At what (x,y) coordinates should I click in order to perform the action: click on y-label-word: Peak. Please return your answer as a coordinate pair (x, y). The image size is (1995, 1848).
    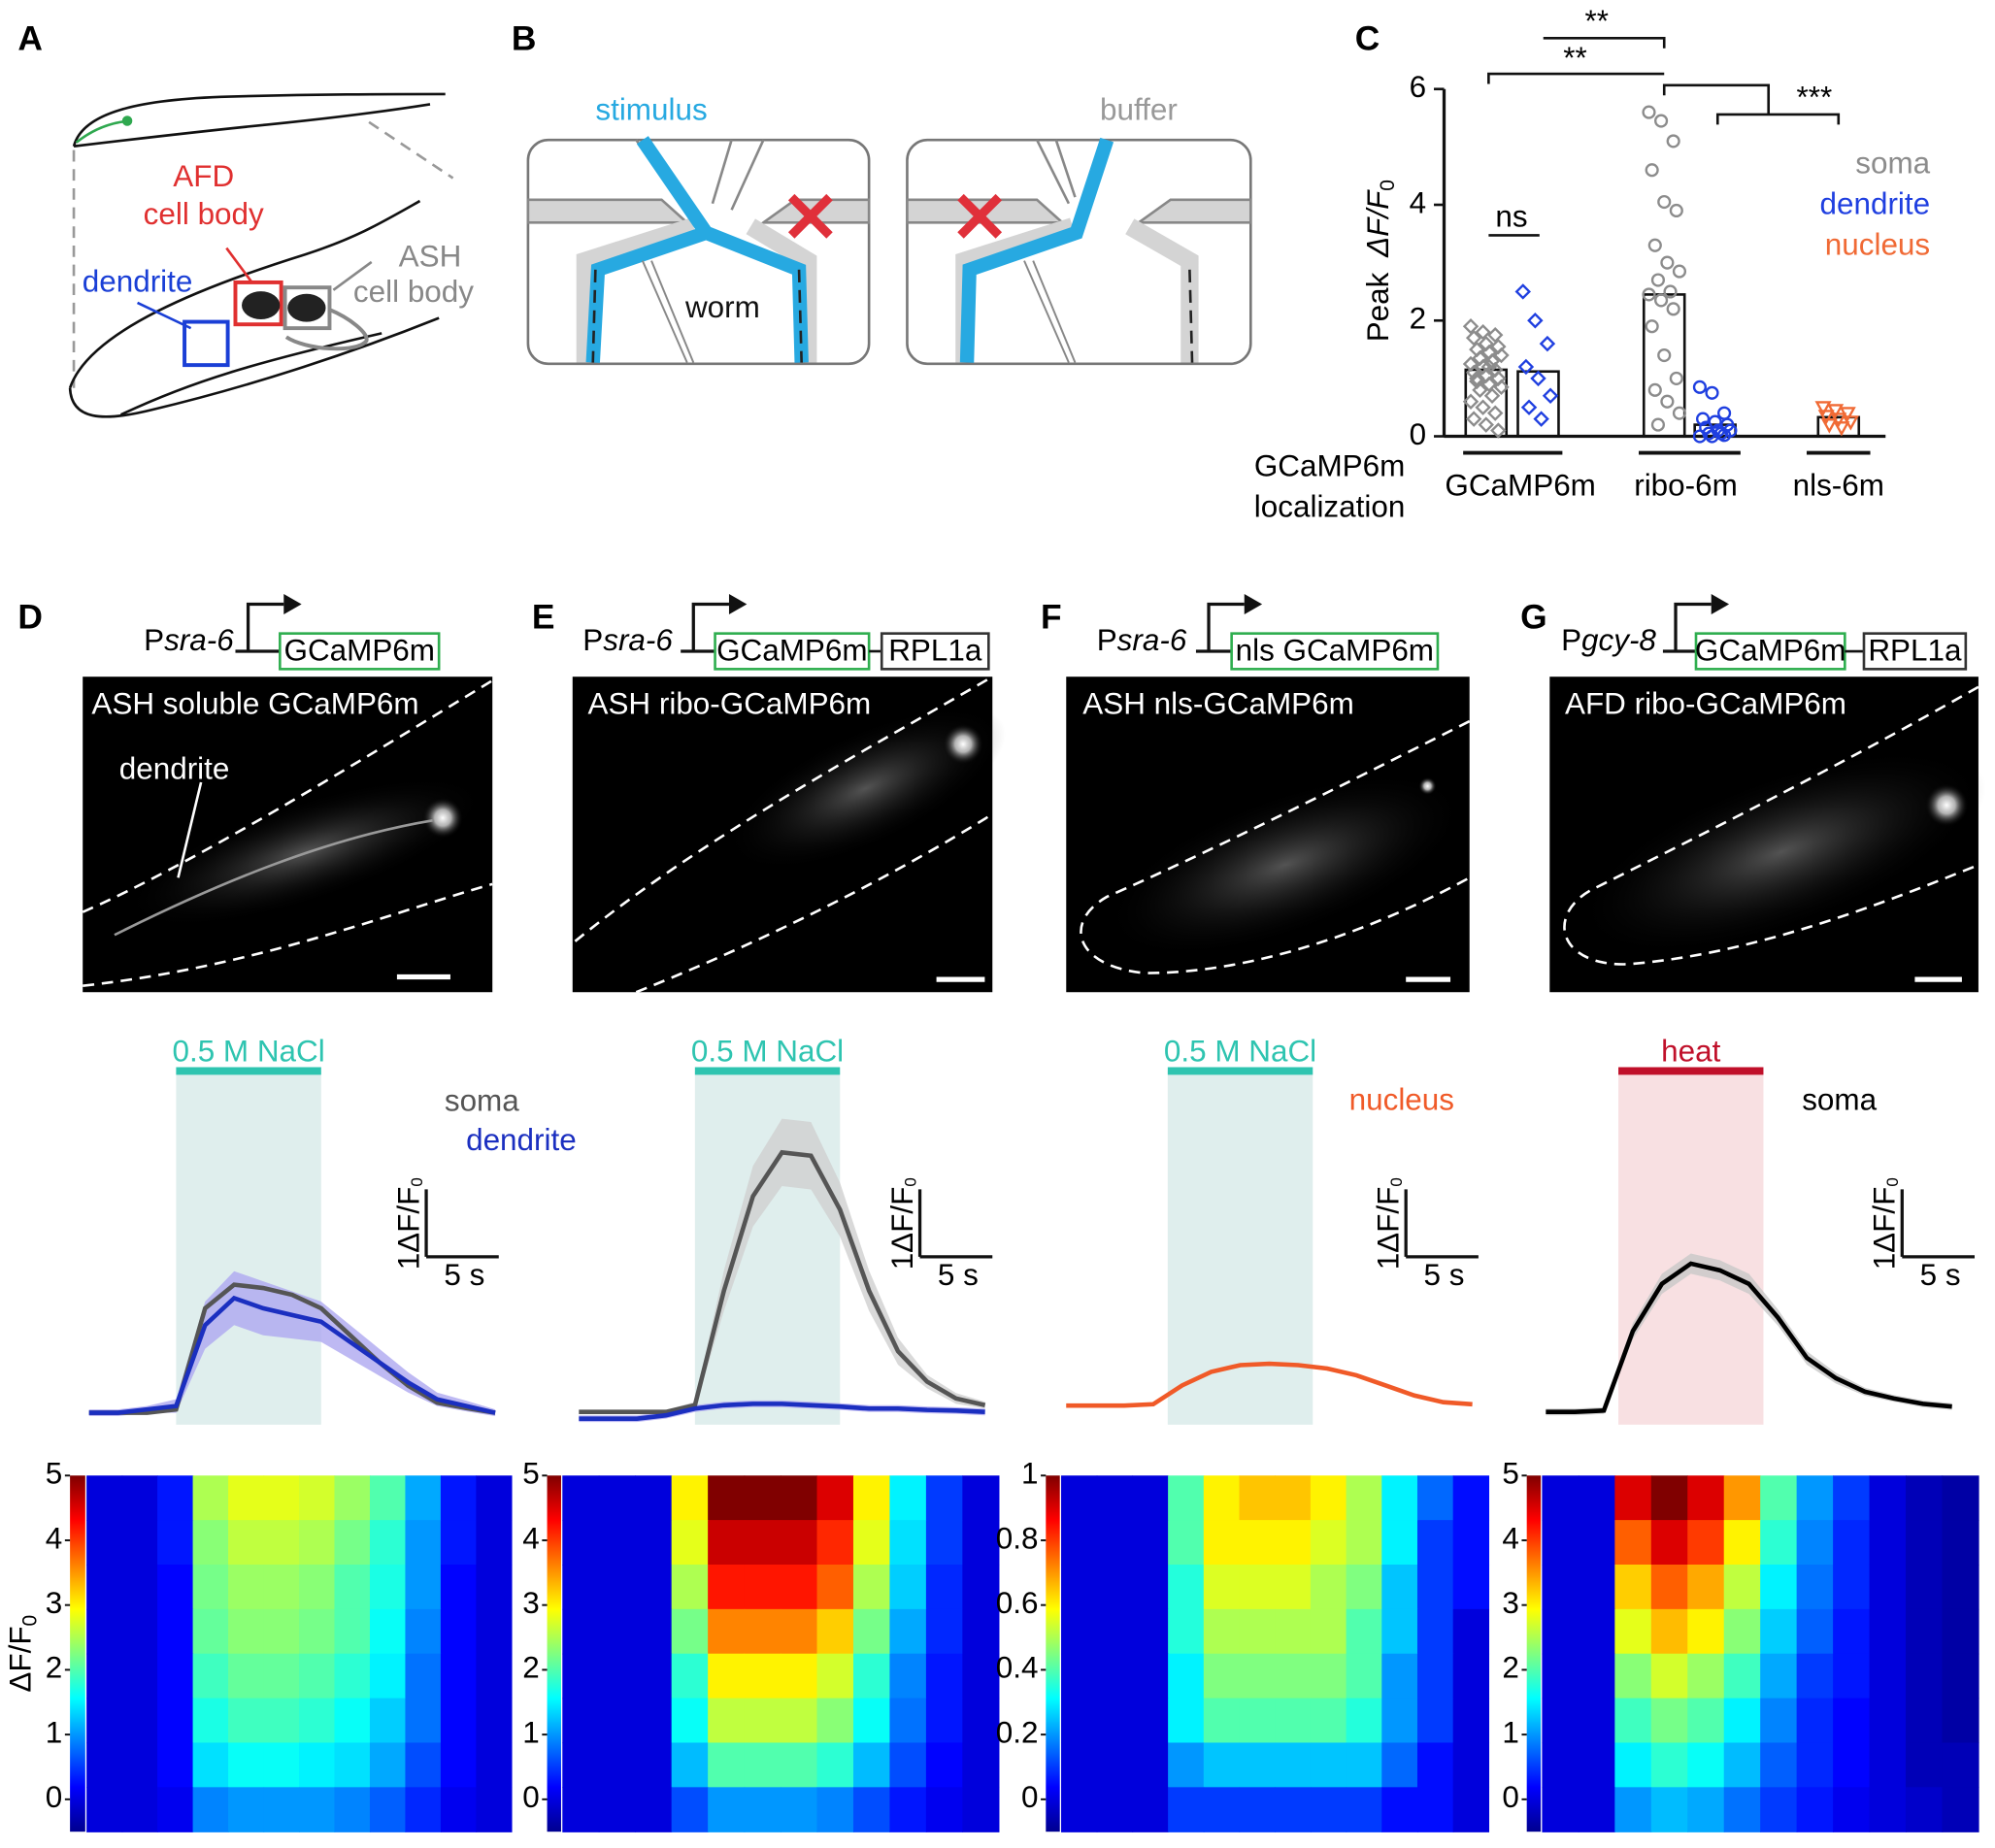
    Looking at the image, I should click on (1378, 307).